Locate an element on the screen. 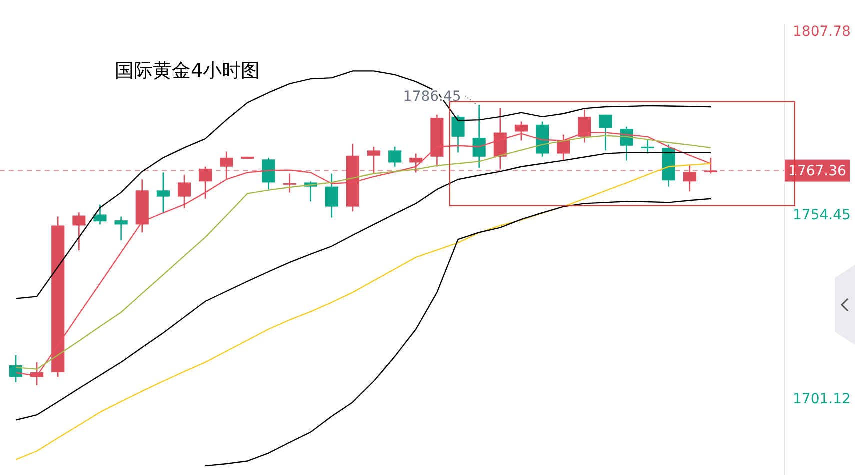 This screenshot has width=855, height=475. y-tick-label: 1807.78 is located at coordinates (822, 32).